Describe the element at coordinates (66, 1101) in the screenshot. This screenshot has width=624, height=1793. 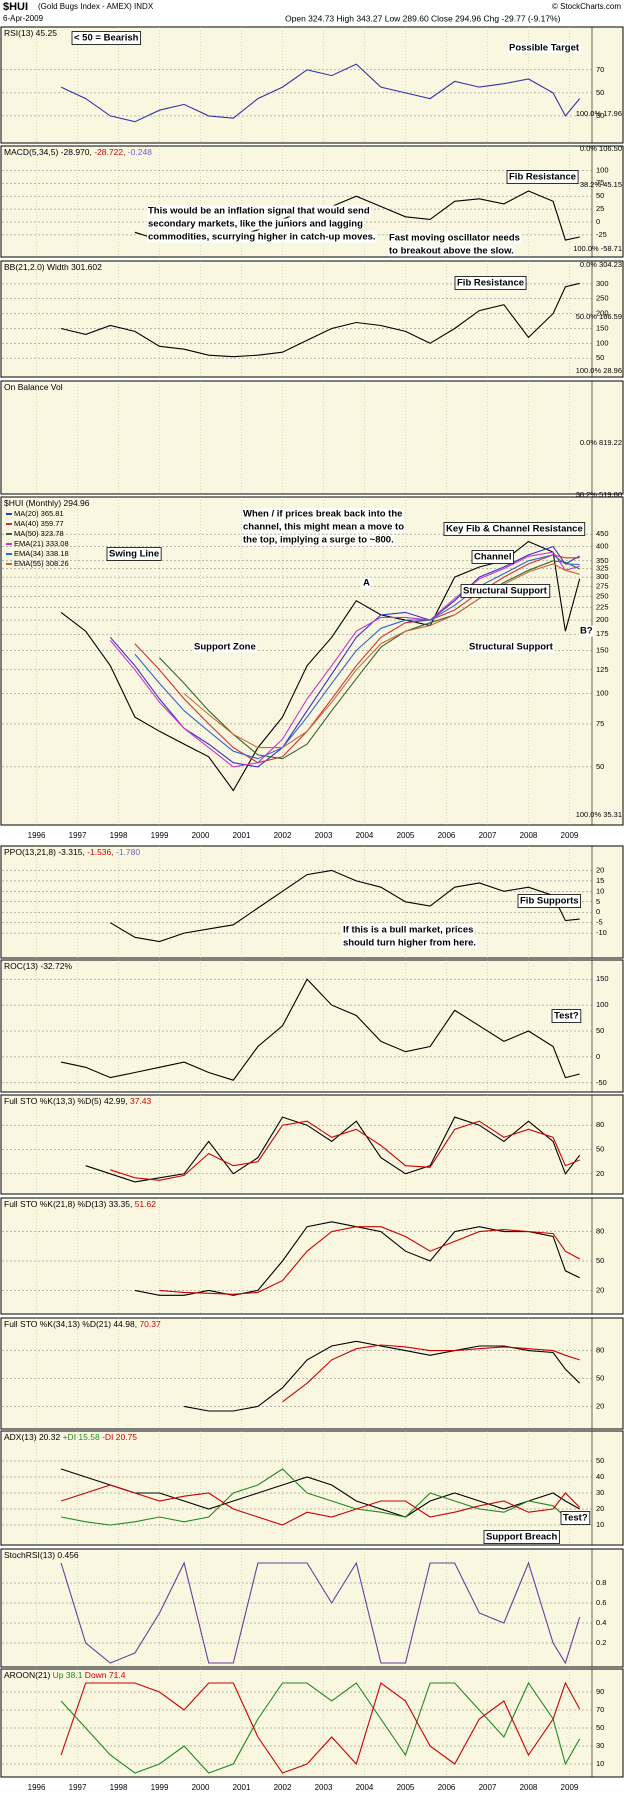
I see `title-part: Full STO %K(13,3) %D(5) 42.99,` at that location.